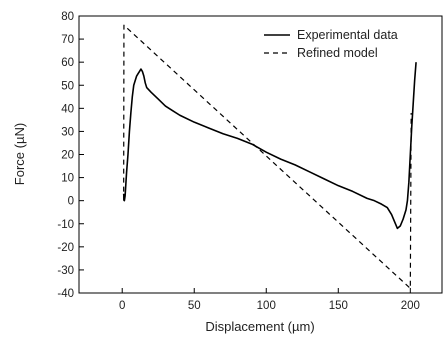 The width and height of the screenshot is (443, 338). Describe the element at coordinates (347, 35) in the screenshot. I see `legend-label-experimental: Experimental data` at that location.